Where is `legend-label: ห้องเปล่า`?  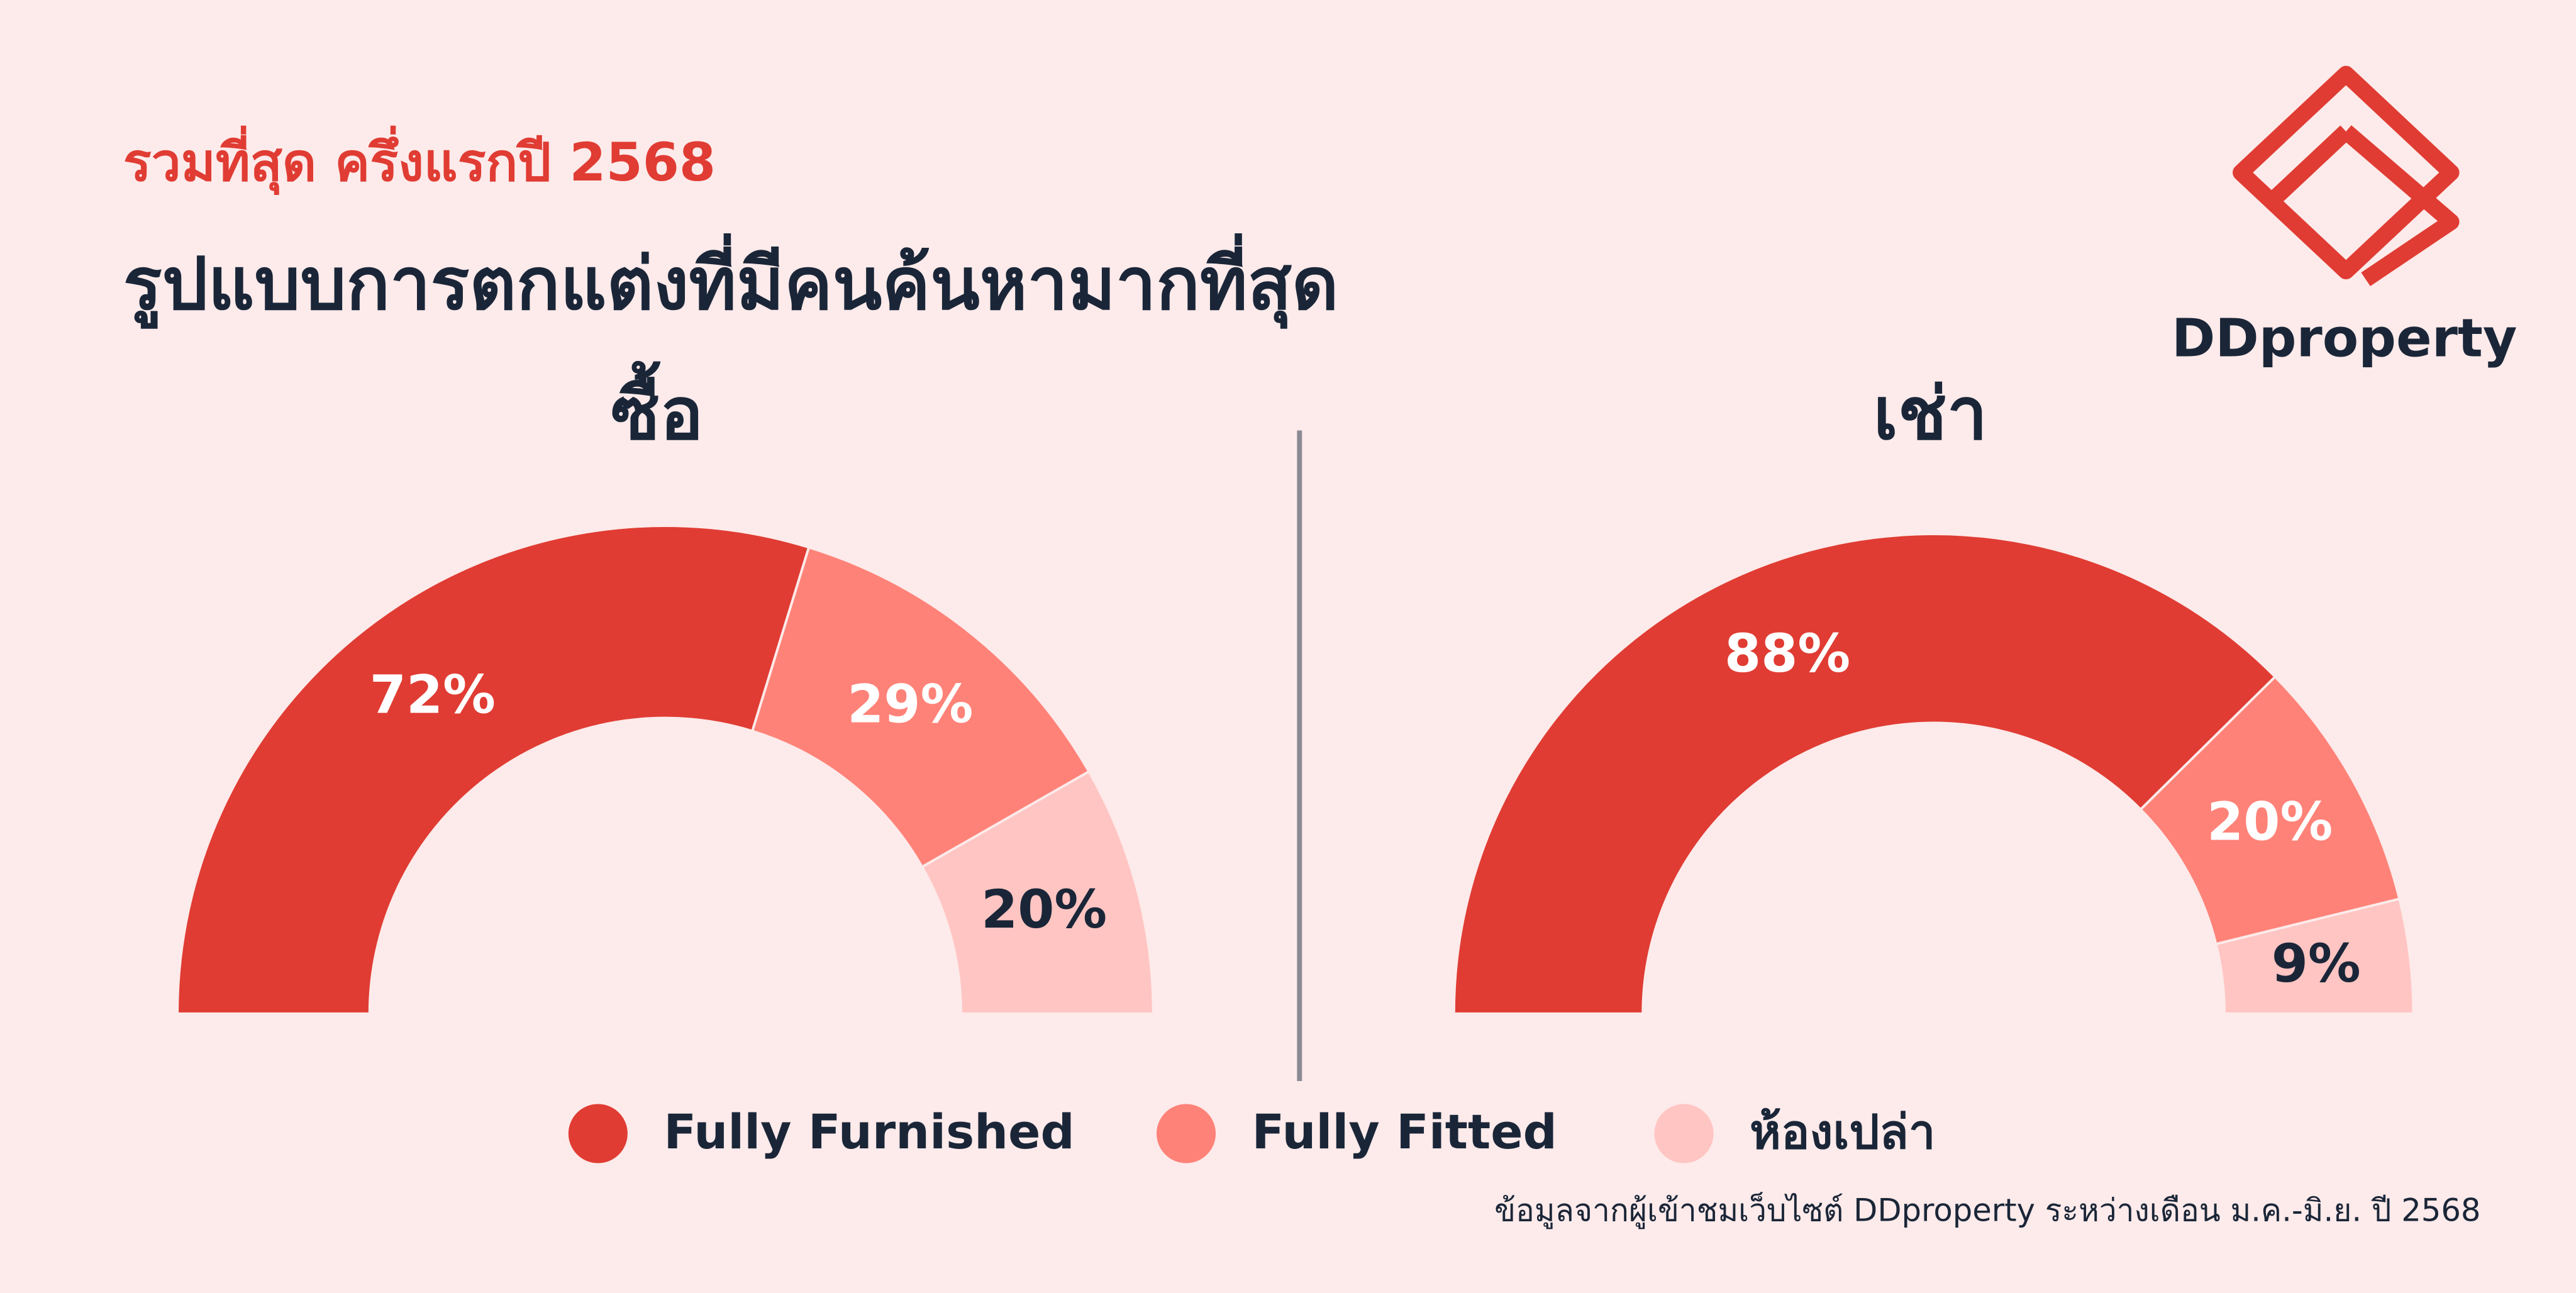
legend-label: ห้องเปล่า is located at coordinates (1842, 1132).